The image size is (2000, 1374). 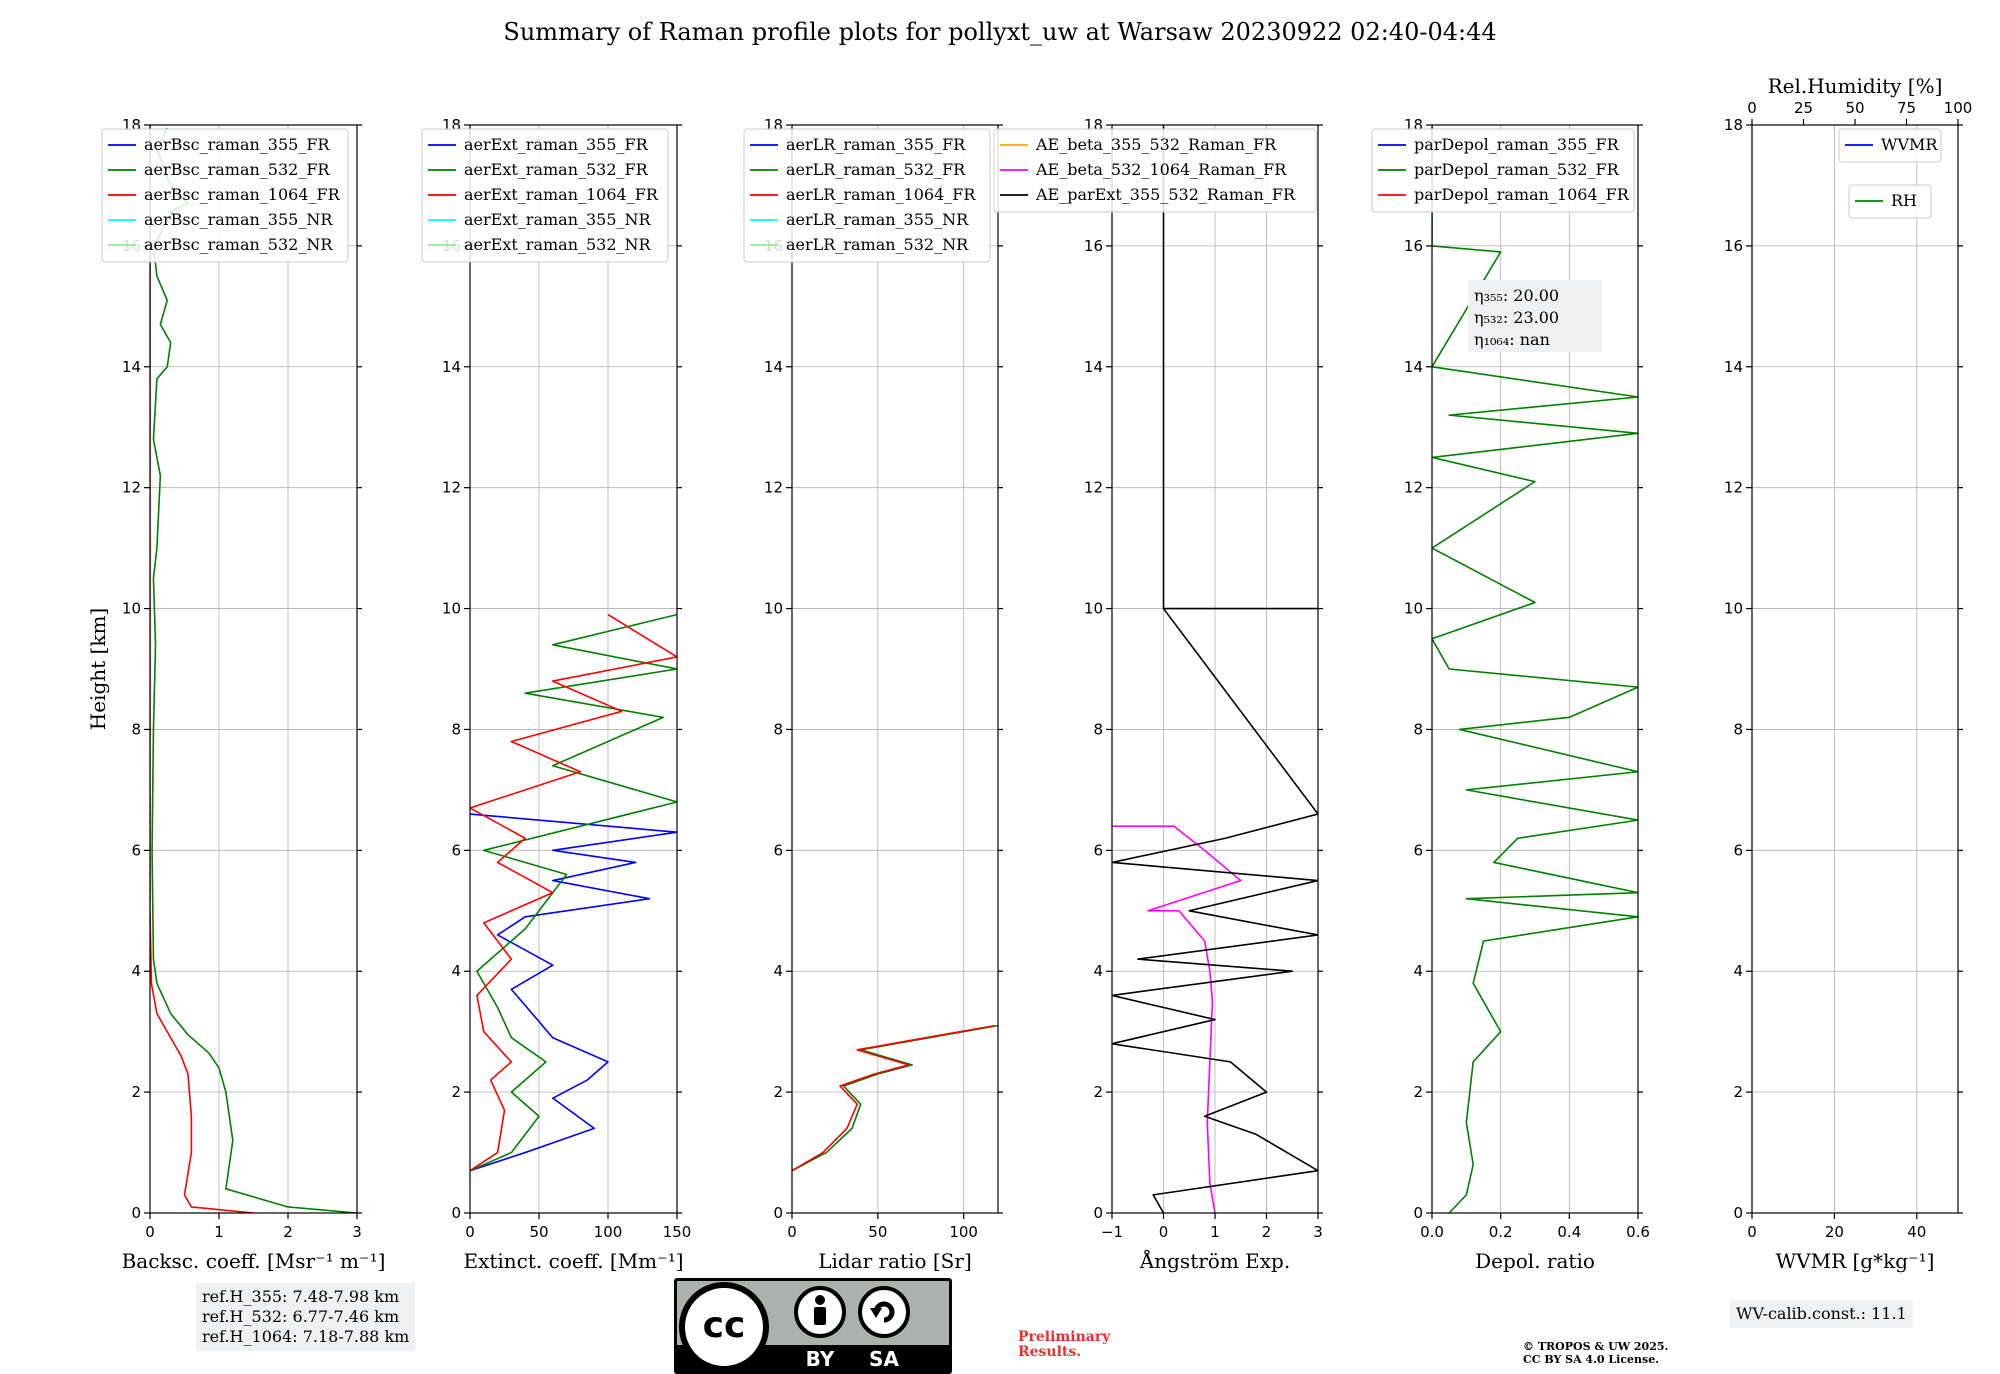 I want to click on legend-label: aerBsc_raman_1064_FR, so click(x=242, y=194).